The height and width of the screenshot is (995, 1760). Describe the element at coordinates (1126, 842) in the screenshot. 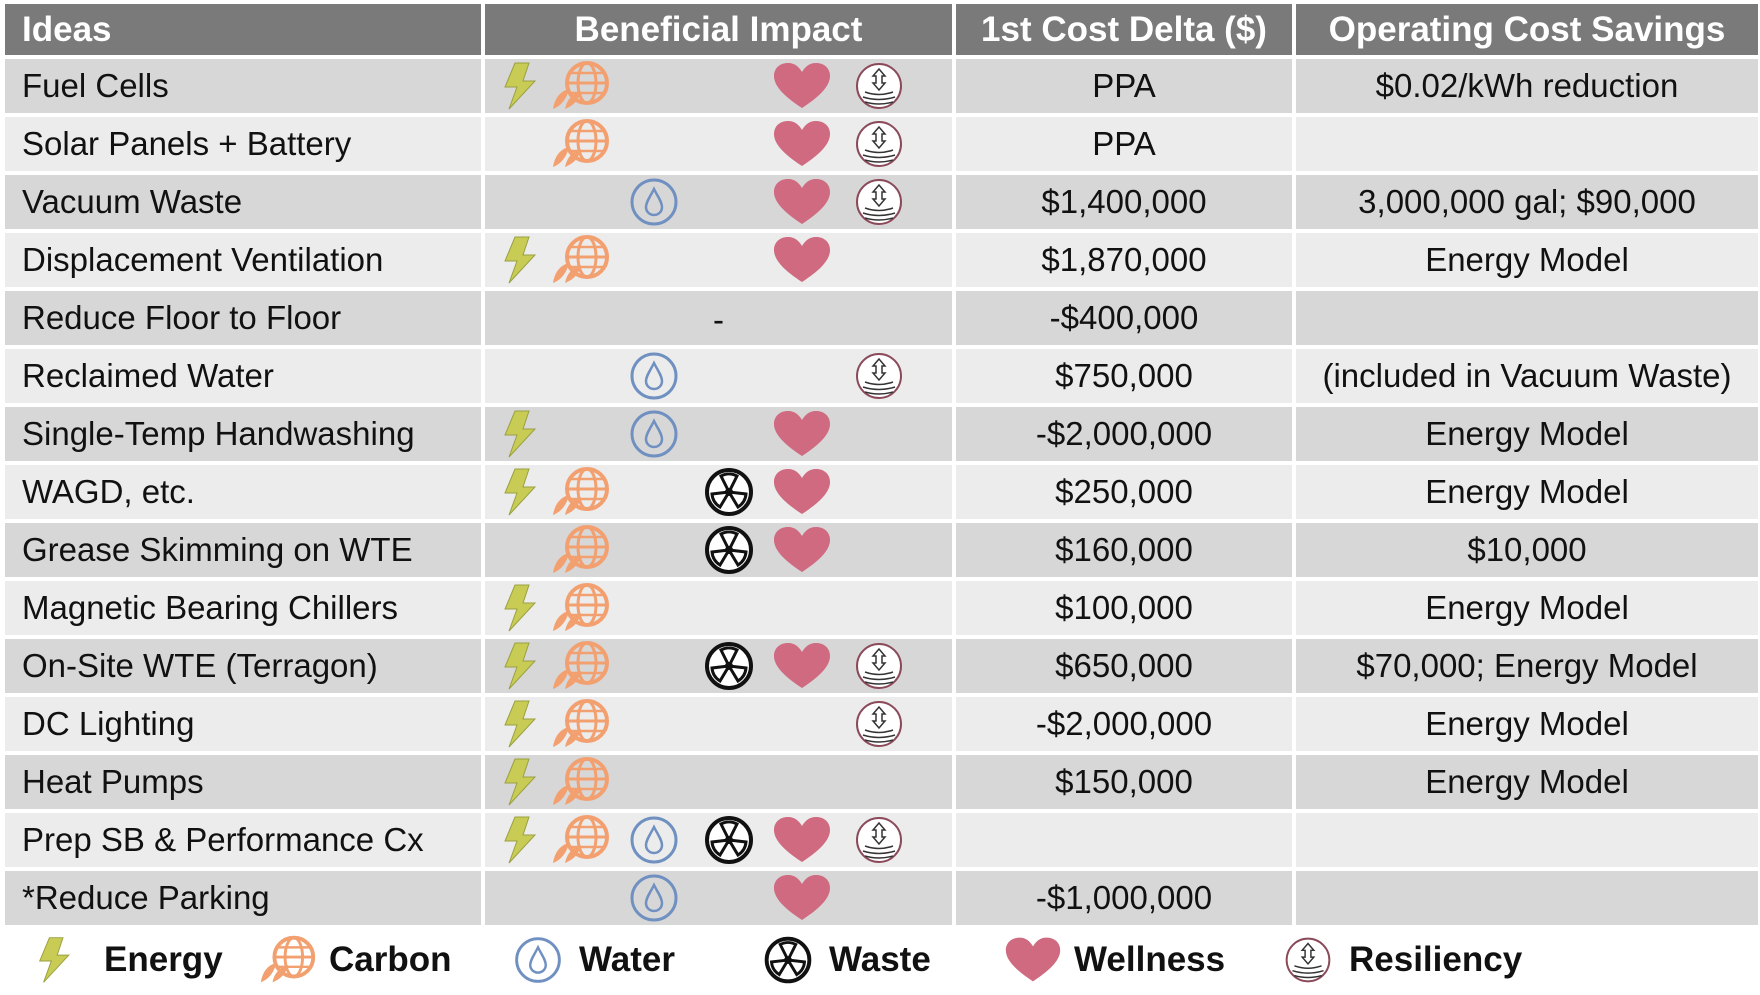

I see `cost-delta-cell` at that location.